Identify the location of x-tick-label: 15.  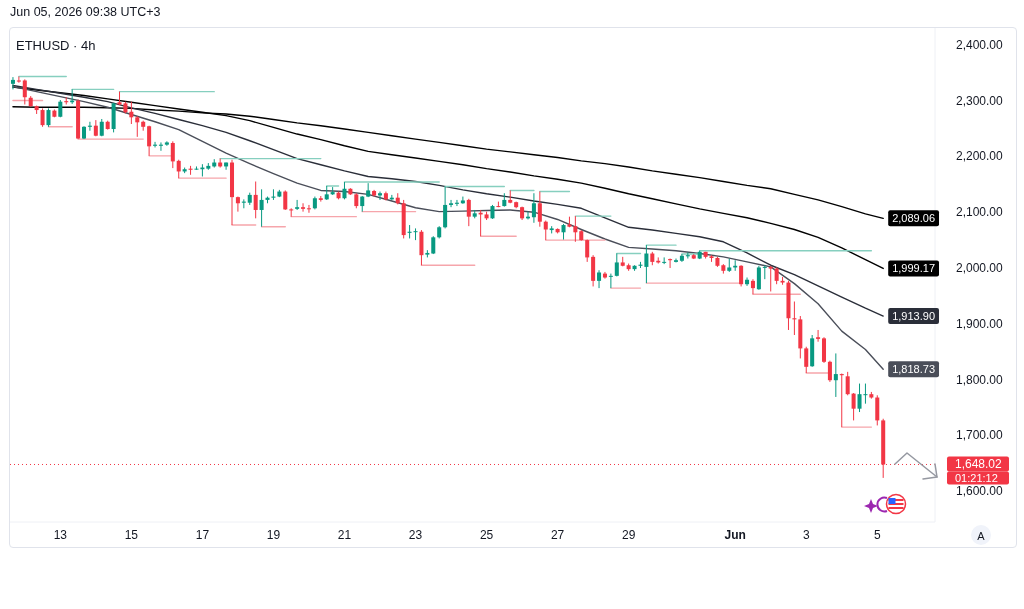
(131, 535).